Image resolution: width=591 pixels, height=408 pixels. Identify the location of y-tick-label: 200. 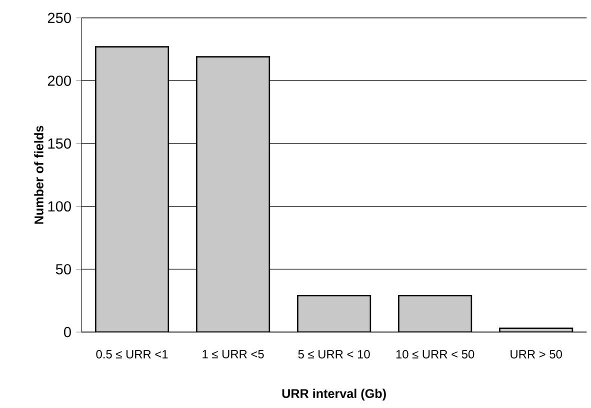
(59, 81).